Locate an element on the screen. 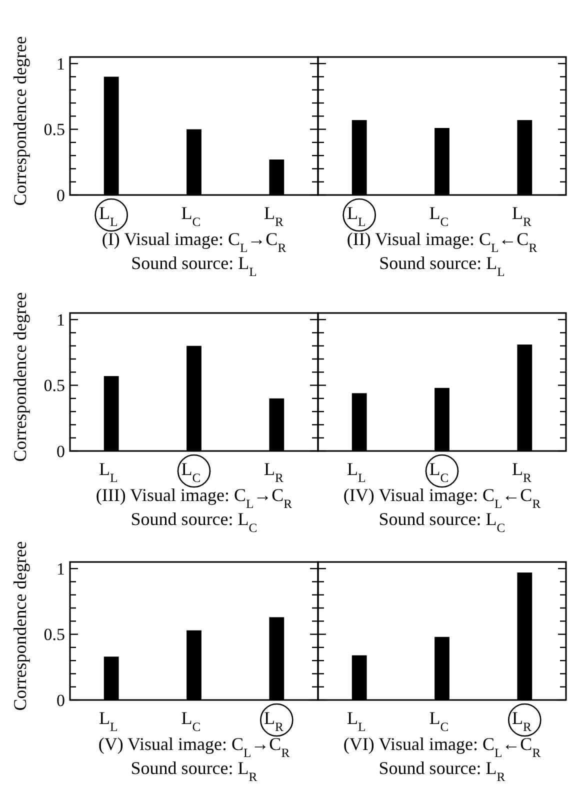 This screenshot has width=580, height=795. text: (IV) Visual image: C$_{L}$←C$_{R}$ is located at coordinates (442, 498).